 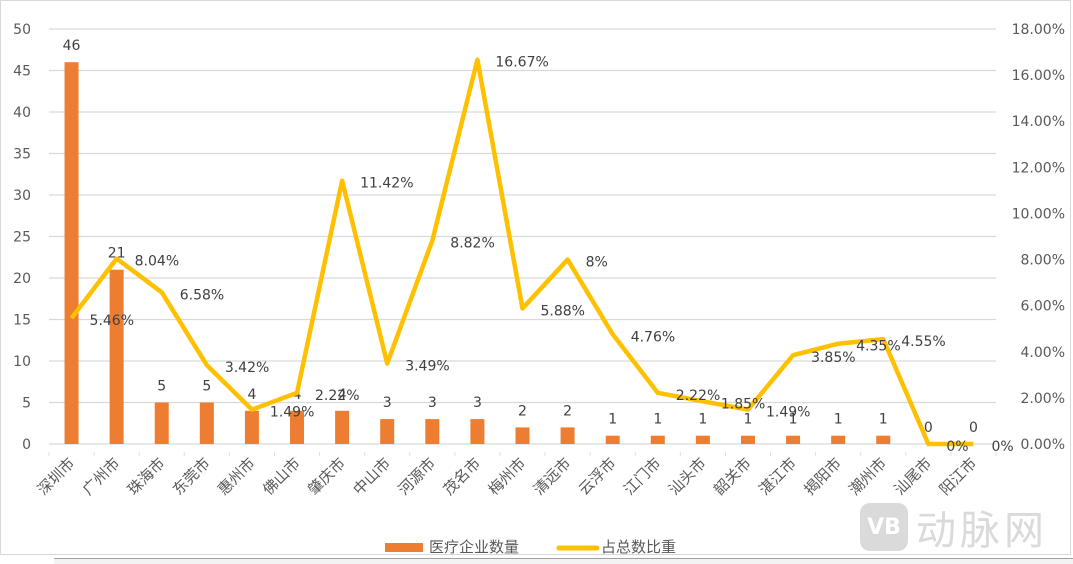 I want to click on line-data-label: 3.85%, so click(x=833, y=358).